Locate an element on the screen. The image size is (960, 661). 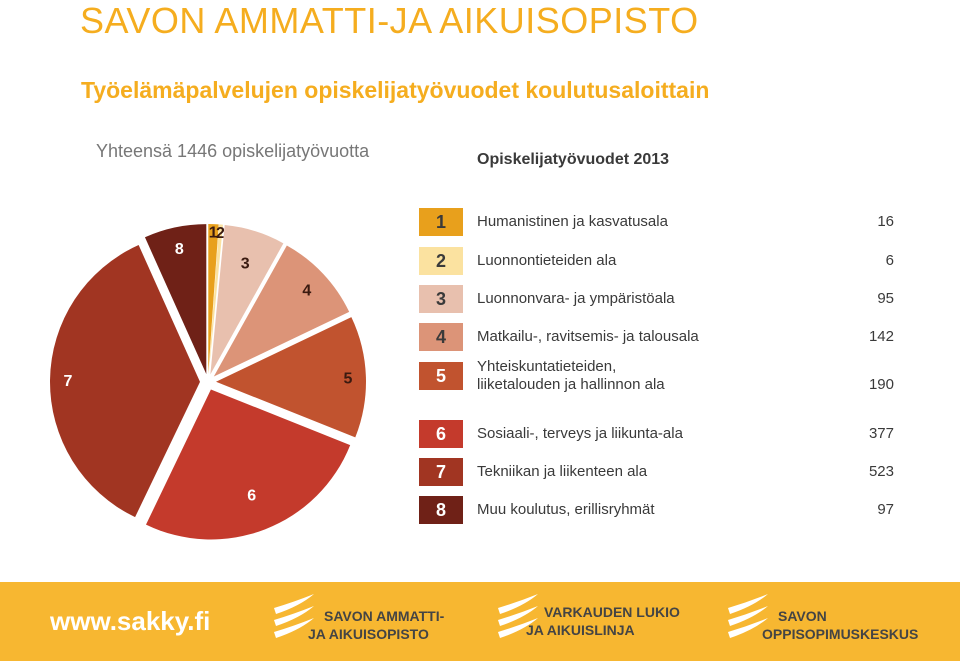
legend-label: Muu koulutus, erillisryhmät is located at coordinates (566, 510).